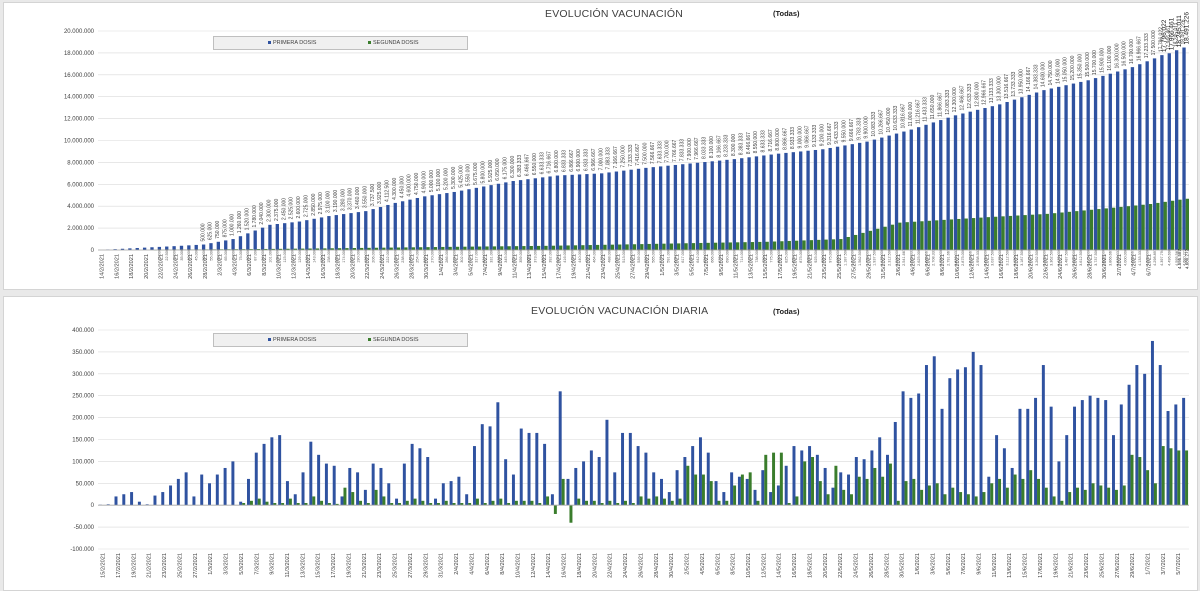 The image size is (1200, 591). Describe the element at coordinates (941, 257) in the screenshot. I see `data-label-segunda: 2.750.000` at that location.